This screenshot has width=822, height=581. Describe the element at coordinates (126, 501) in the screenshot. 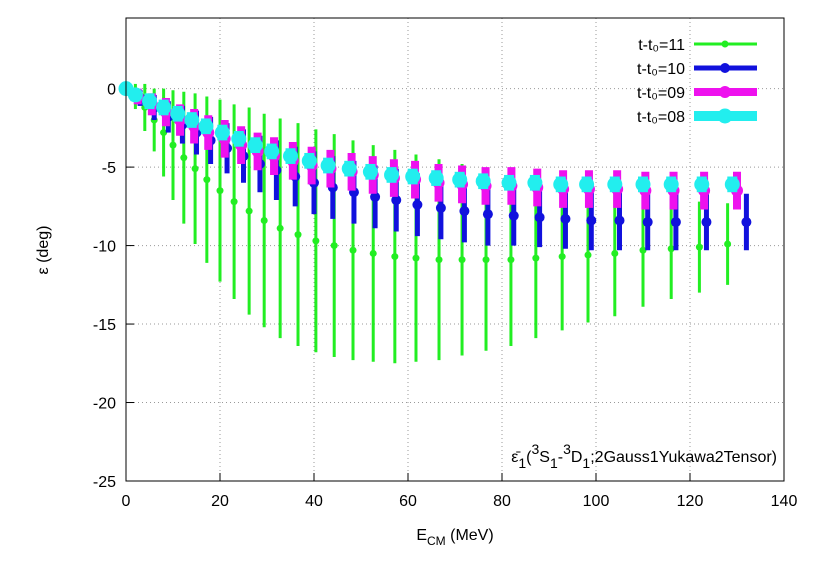

I see `x-tick-label: 0` at that location.